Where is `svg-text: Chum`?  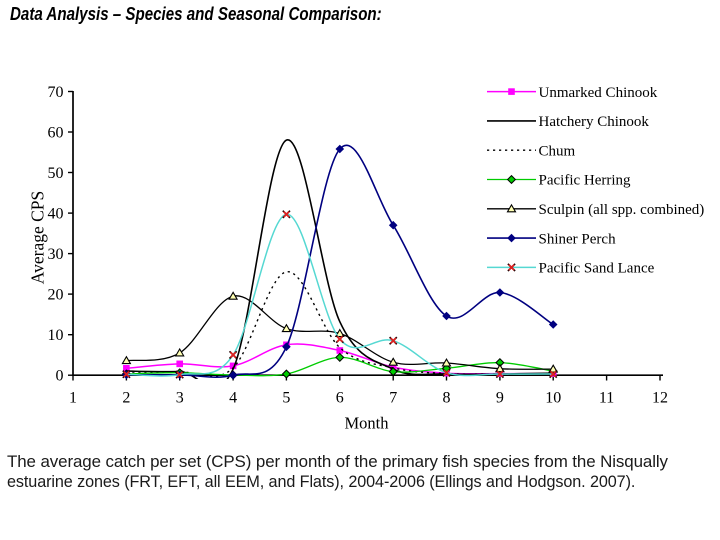 svg-text: Chum is located at coordinates (557, 151).